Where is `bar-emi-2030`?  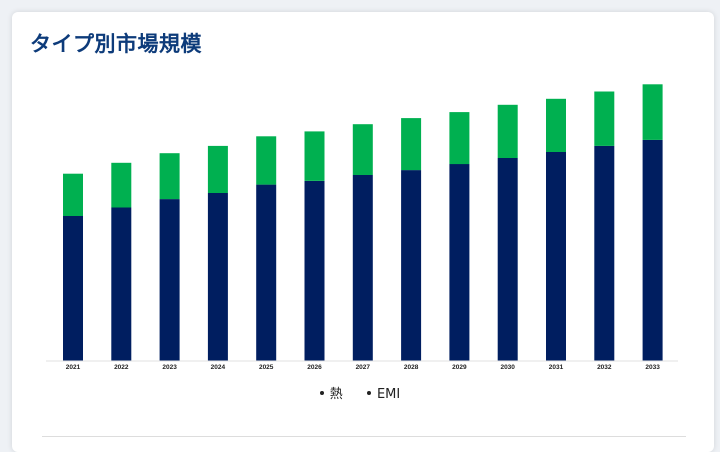
bar-emi-2030 is located at coordinates (507, 131).